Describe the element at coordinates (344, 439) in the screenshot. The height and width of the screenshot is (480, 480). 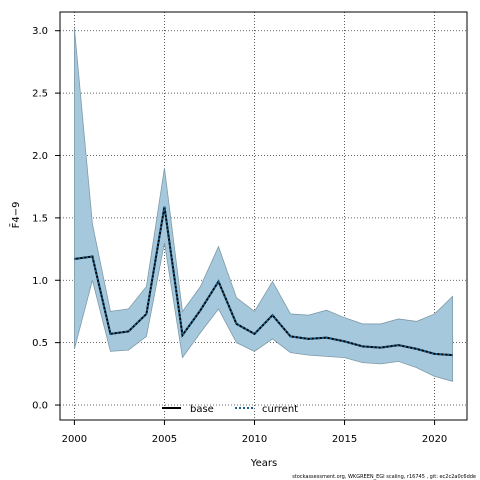
I see `x-tick-label: 2015` at that location.